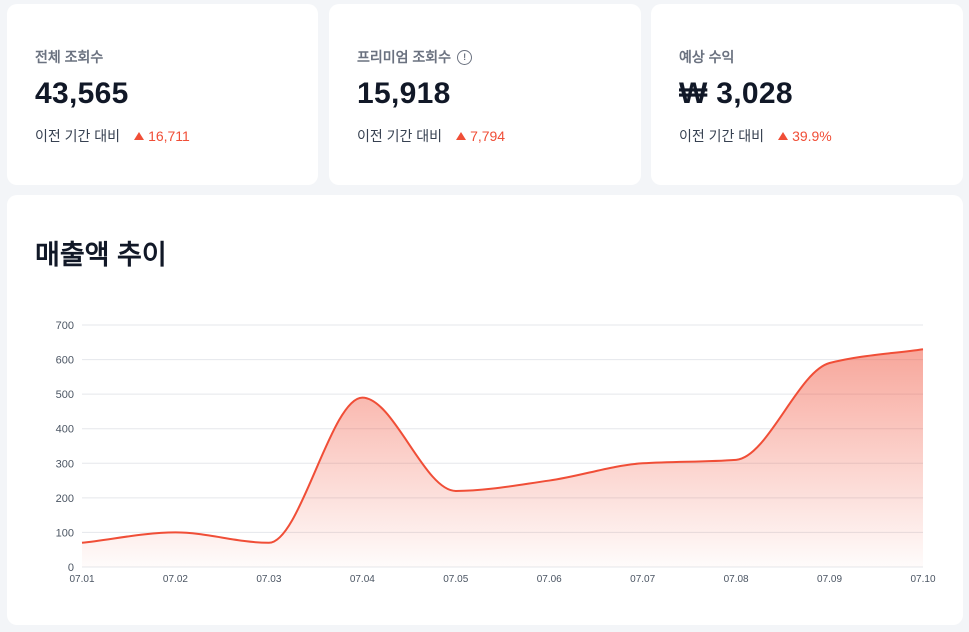 This screenshot has width=969, height=632. Describe the element at coordinates (169, 136) in the screenshot. I see `delta-value: 16,711` at that location.